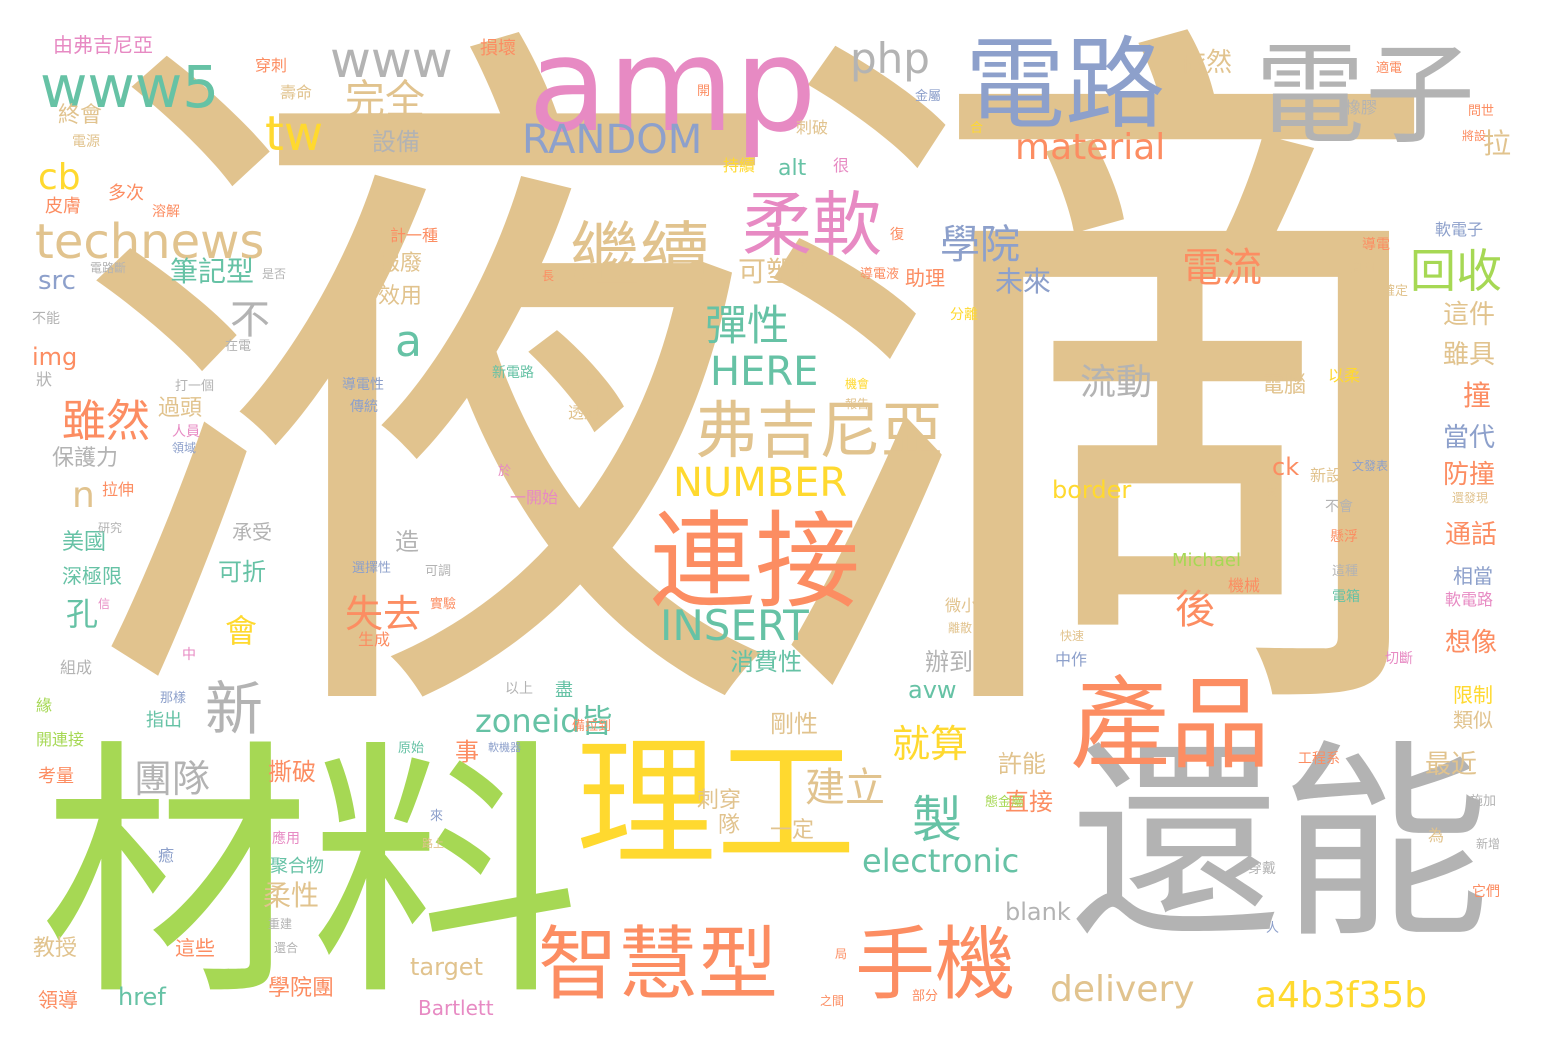 The width and height of the screenshot is (1548, 1052). I want to click on word: a, so click(408, 341).